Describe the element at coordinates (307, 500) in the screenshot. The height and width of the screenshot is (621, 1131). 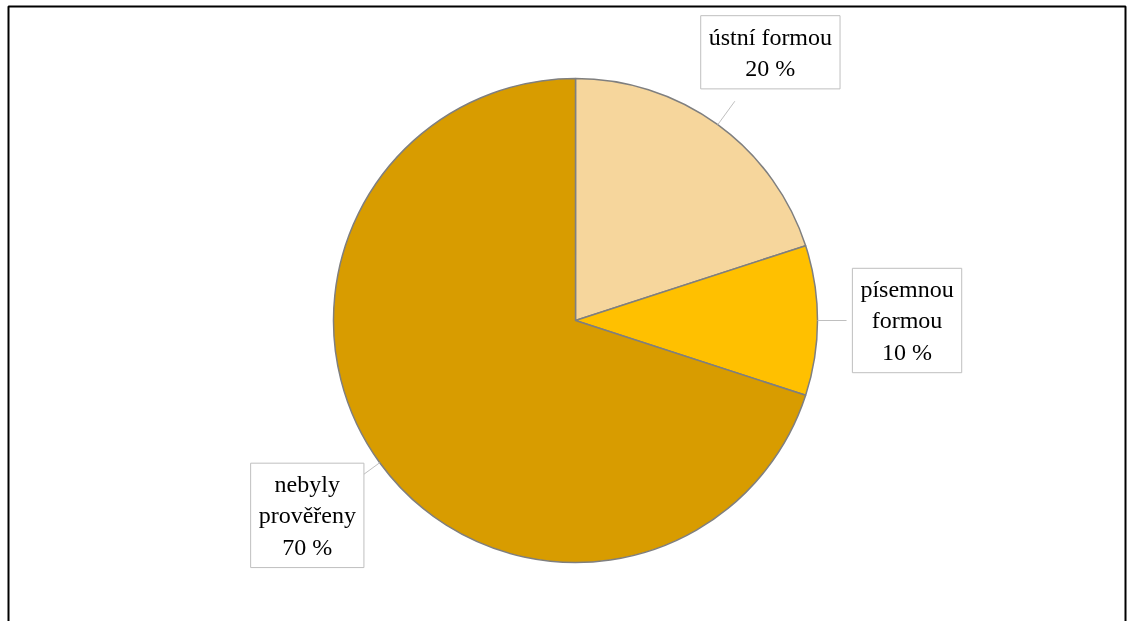
I see `slice-label: nebyly prověřeny` at that location.